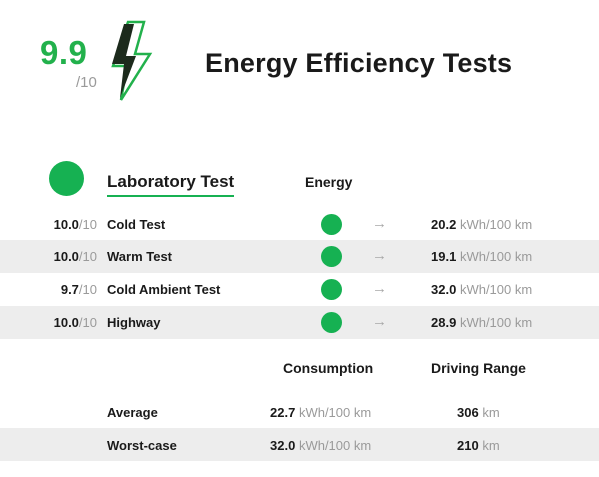  Describe the element at coordinates (299, 256) in the screenshot. I see `test-row: 10.0/10 Warm Test → 19.1 kWh/100 km` at that location.